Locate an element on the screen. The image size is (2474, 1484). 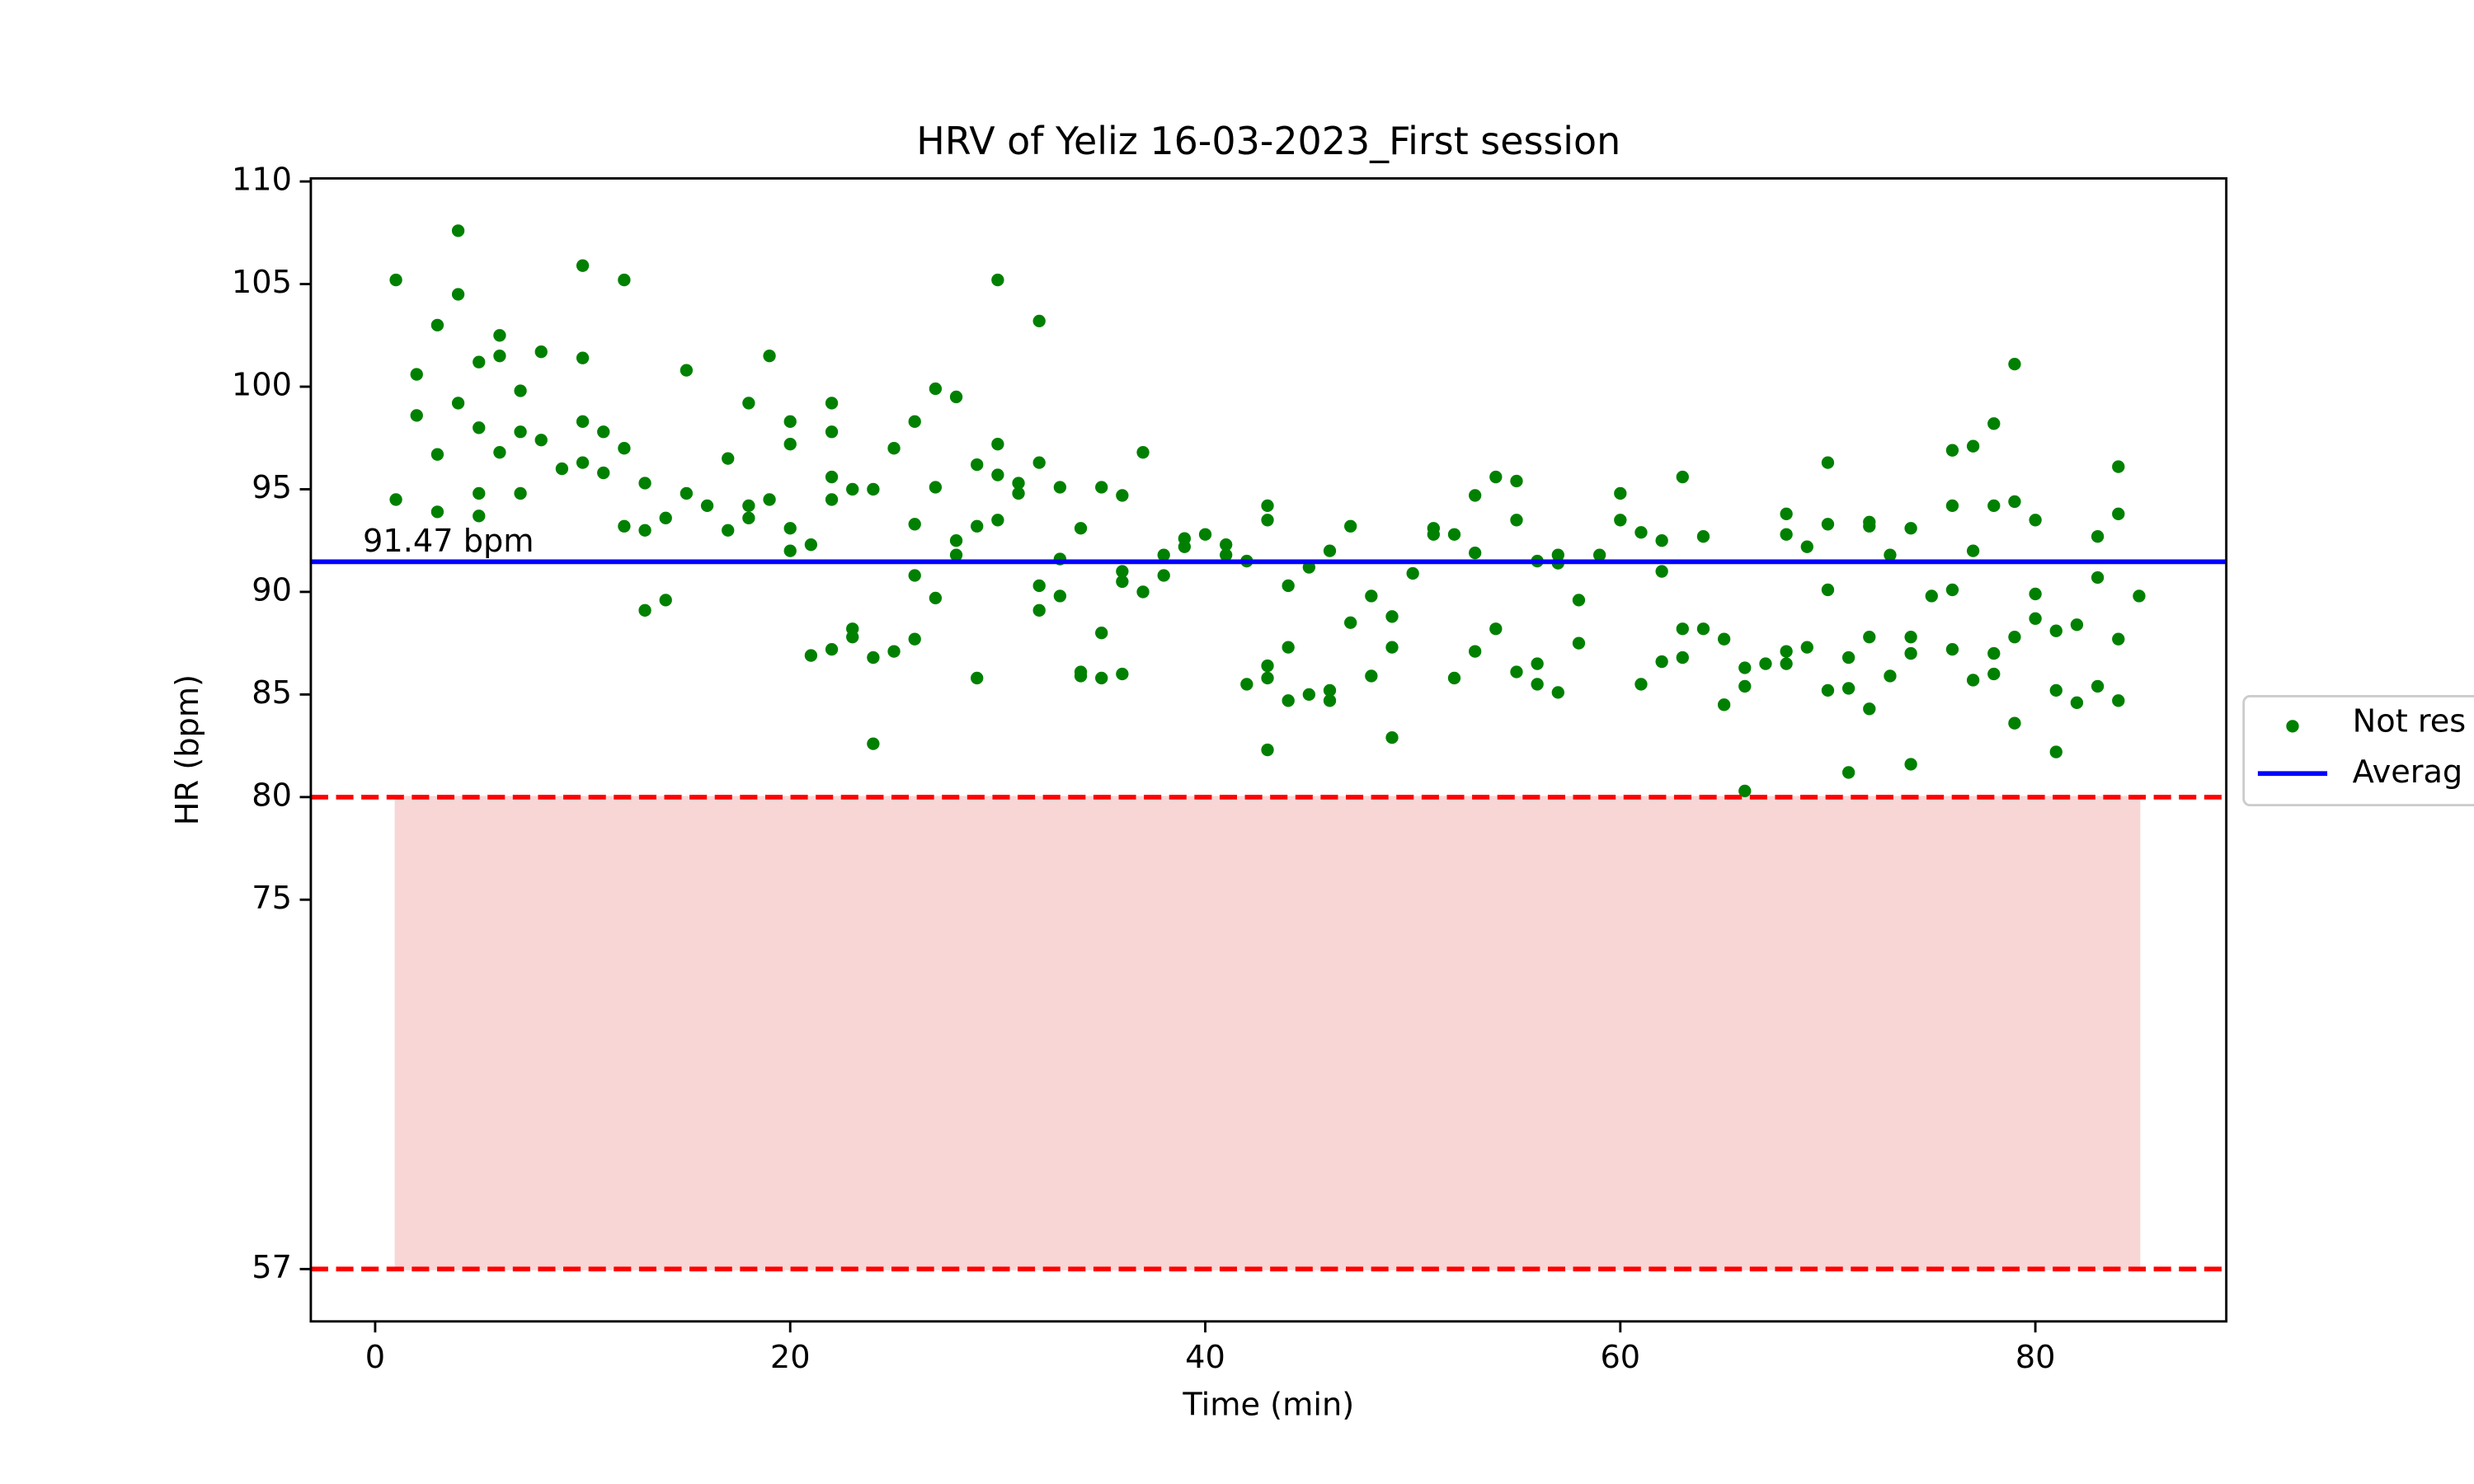
y-tick-label: 90 is located at coordinates (272, 589).